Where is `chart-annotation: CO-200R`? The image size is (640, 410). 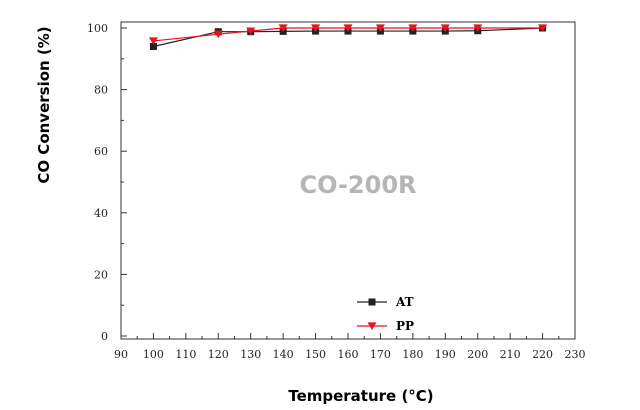
chart-annotation: CO-200R is located at coordinates (358, 185).